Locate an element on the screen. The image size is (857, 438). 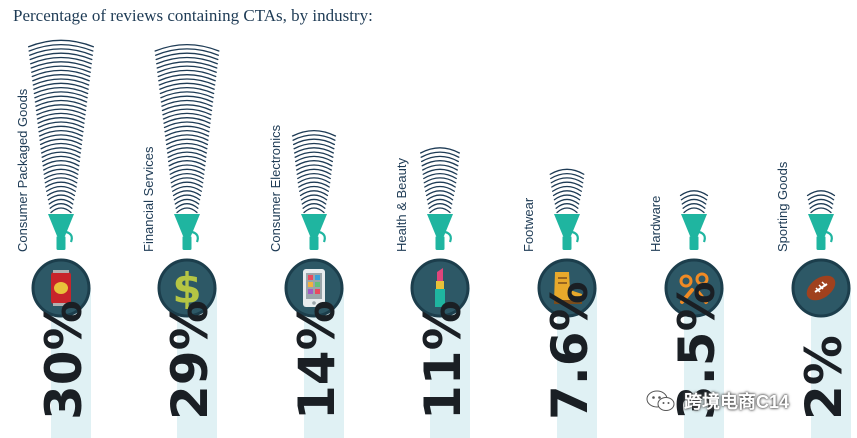
bolt is located at coordinates (687, 296).